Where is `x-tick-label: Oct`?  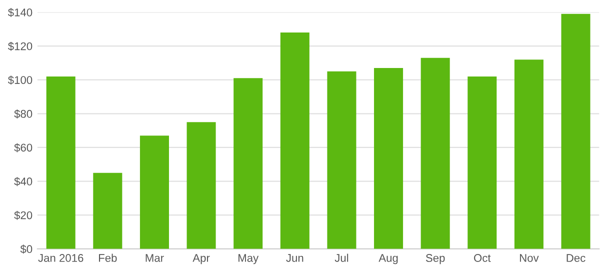 x-tick-label: Oct is located at coordinates (482, 258).